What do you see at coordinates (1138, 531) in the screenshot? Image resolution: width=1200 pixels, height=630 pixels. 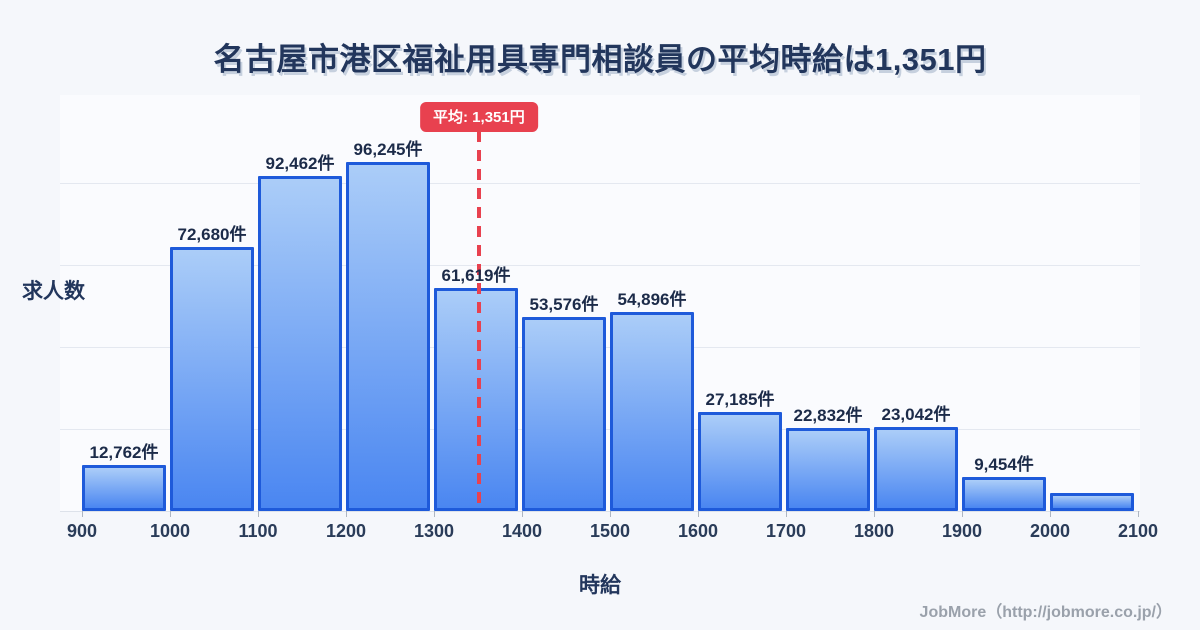 I see `x-tick-label: 2100` at bounding box center [1138, 531].